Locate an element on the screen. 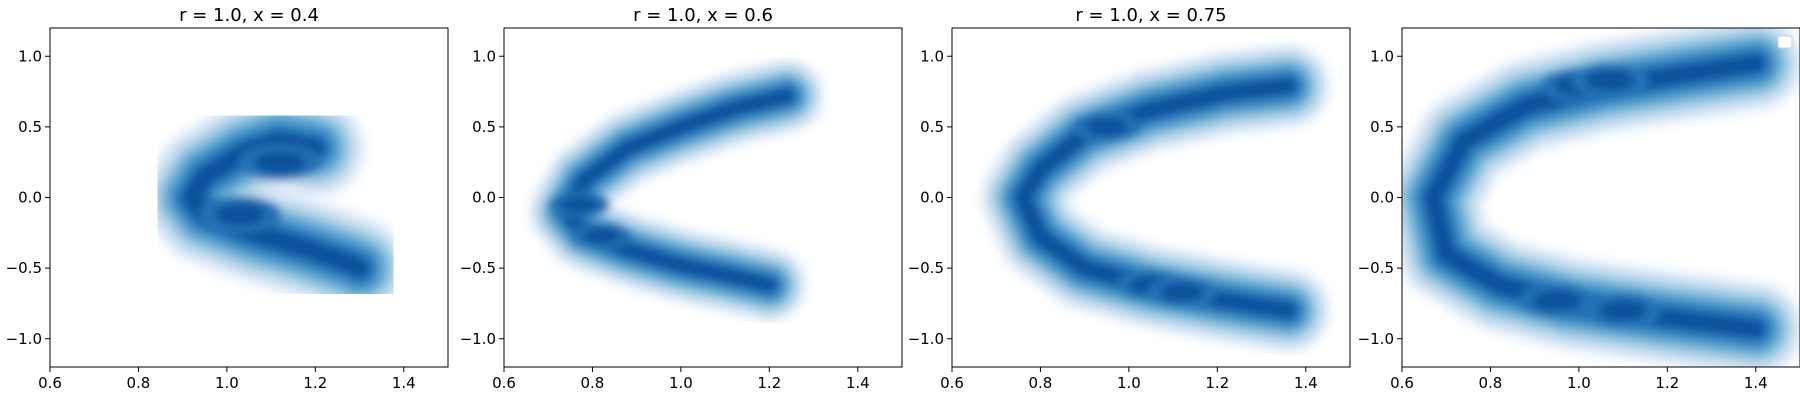 Image resolution: width=1800 pixels, height=400 pixels. subplot-title: r = 1.0, x = 0.6 is located at coordinates (703, 15).